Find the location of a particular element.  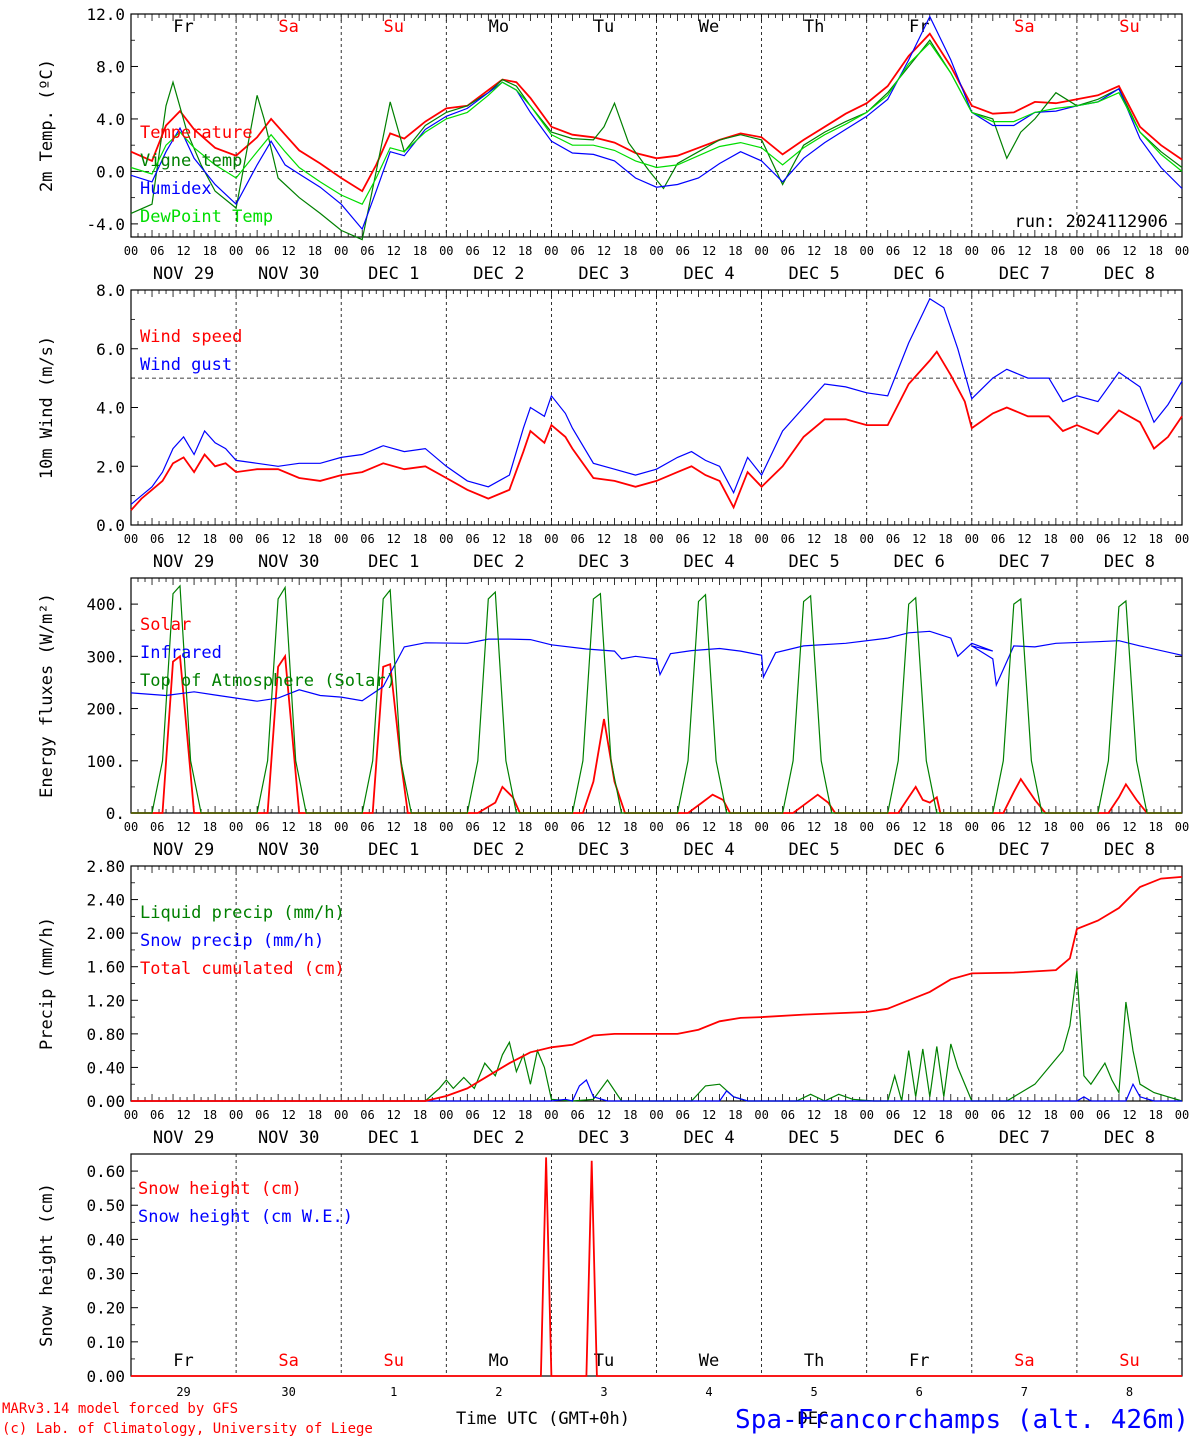

weekday-label: Mo is located at coordinates (499, 27).